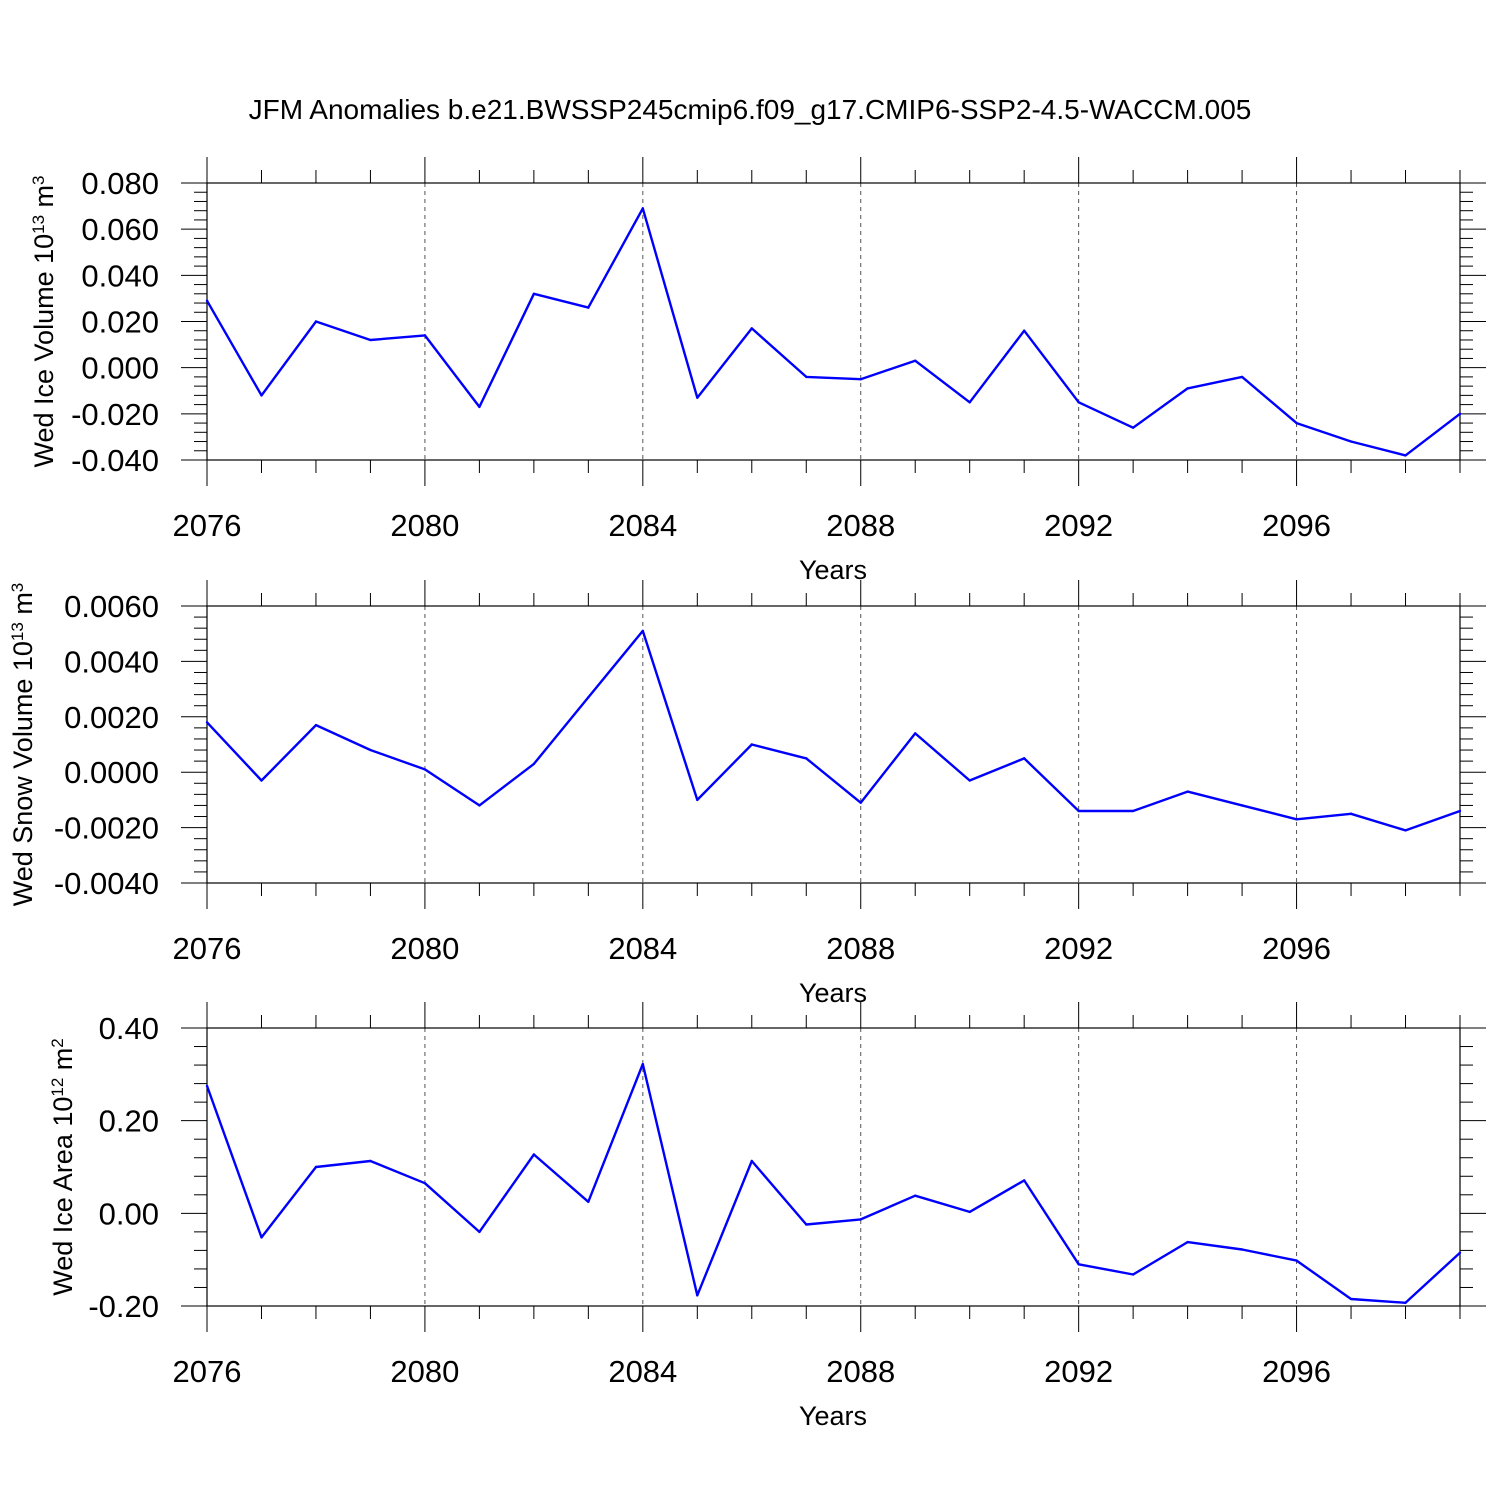  What do you see at coordinates (120, 183) in the screenshot?
I see `y-tick-label: 0.080` at bounding box center [120, 183].